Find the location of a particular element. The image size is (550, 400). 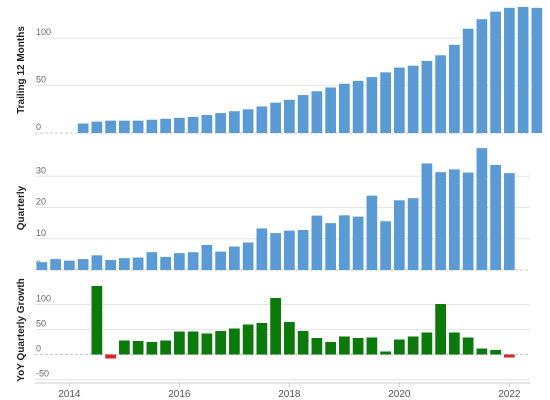

x-tick-label: 2022 is located at coordinates (509, 394).